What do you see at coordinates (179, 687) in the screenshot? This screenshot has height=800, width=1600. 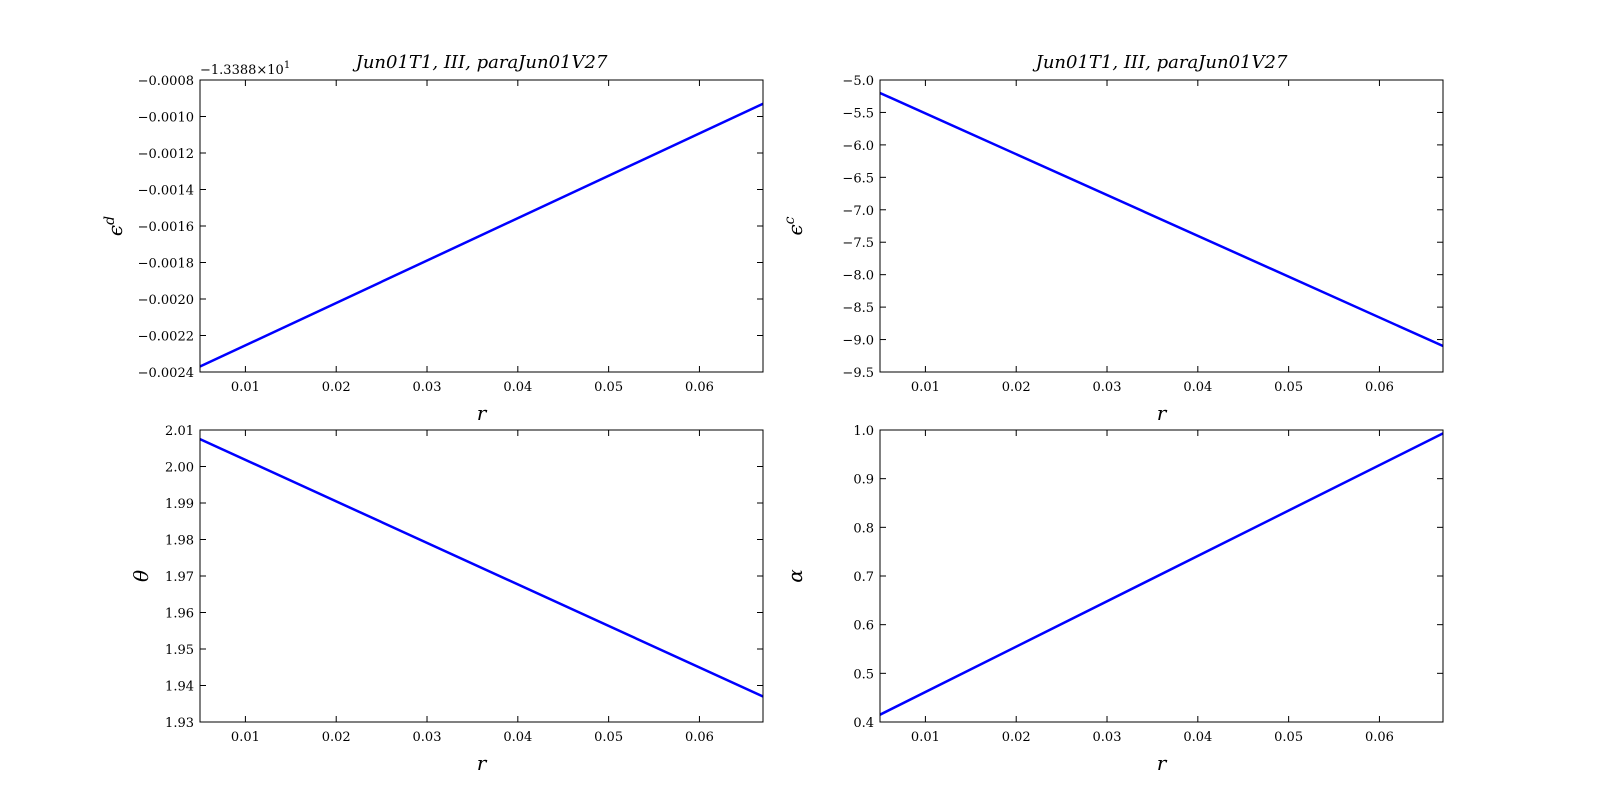 I see `y-tick-label: 1.94` at bounding box center [179, 687].